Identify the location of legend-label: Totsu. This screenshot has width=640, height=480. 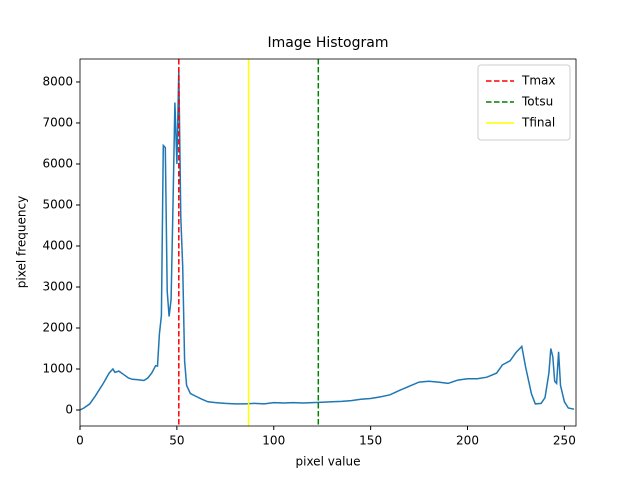
(537, 102).